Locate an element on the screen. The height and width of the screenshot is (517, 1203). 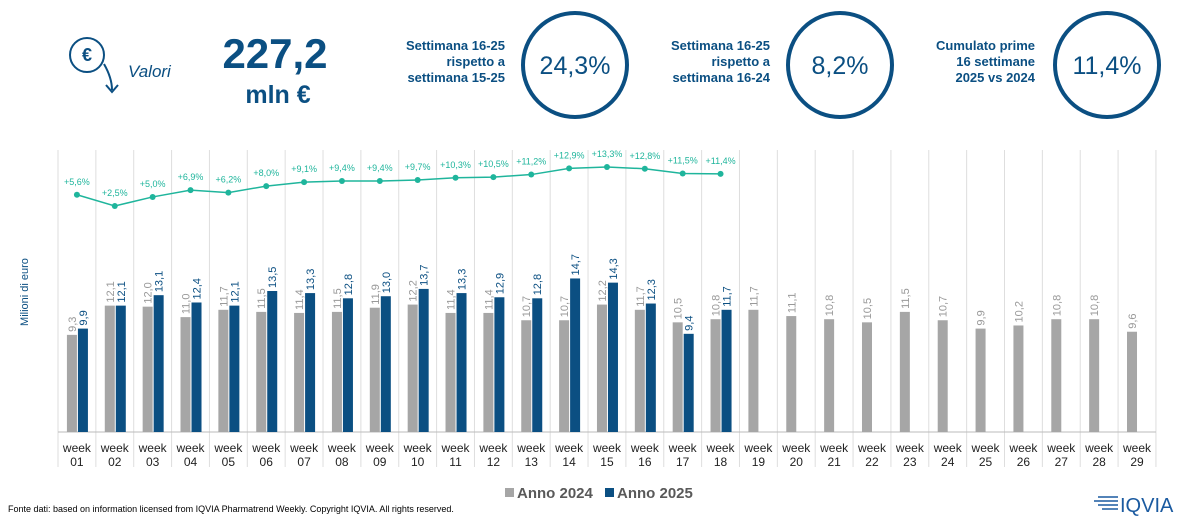
x-tick-label: week 27 is located at coordinates (1061, 455).